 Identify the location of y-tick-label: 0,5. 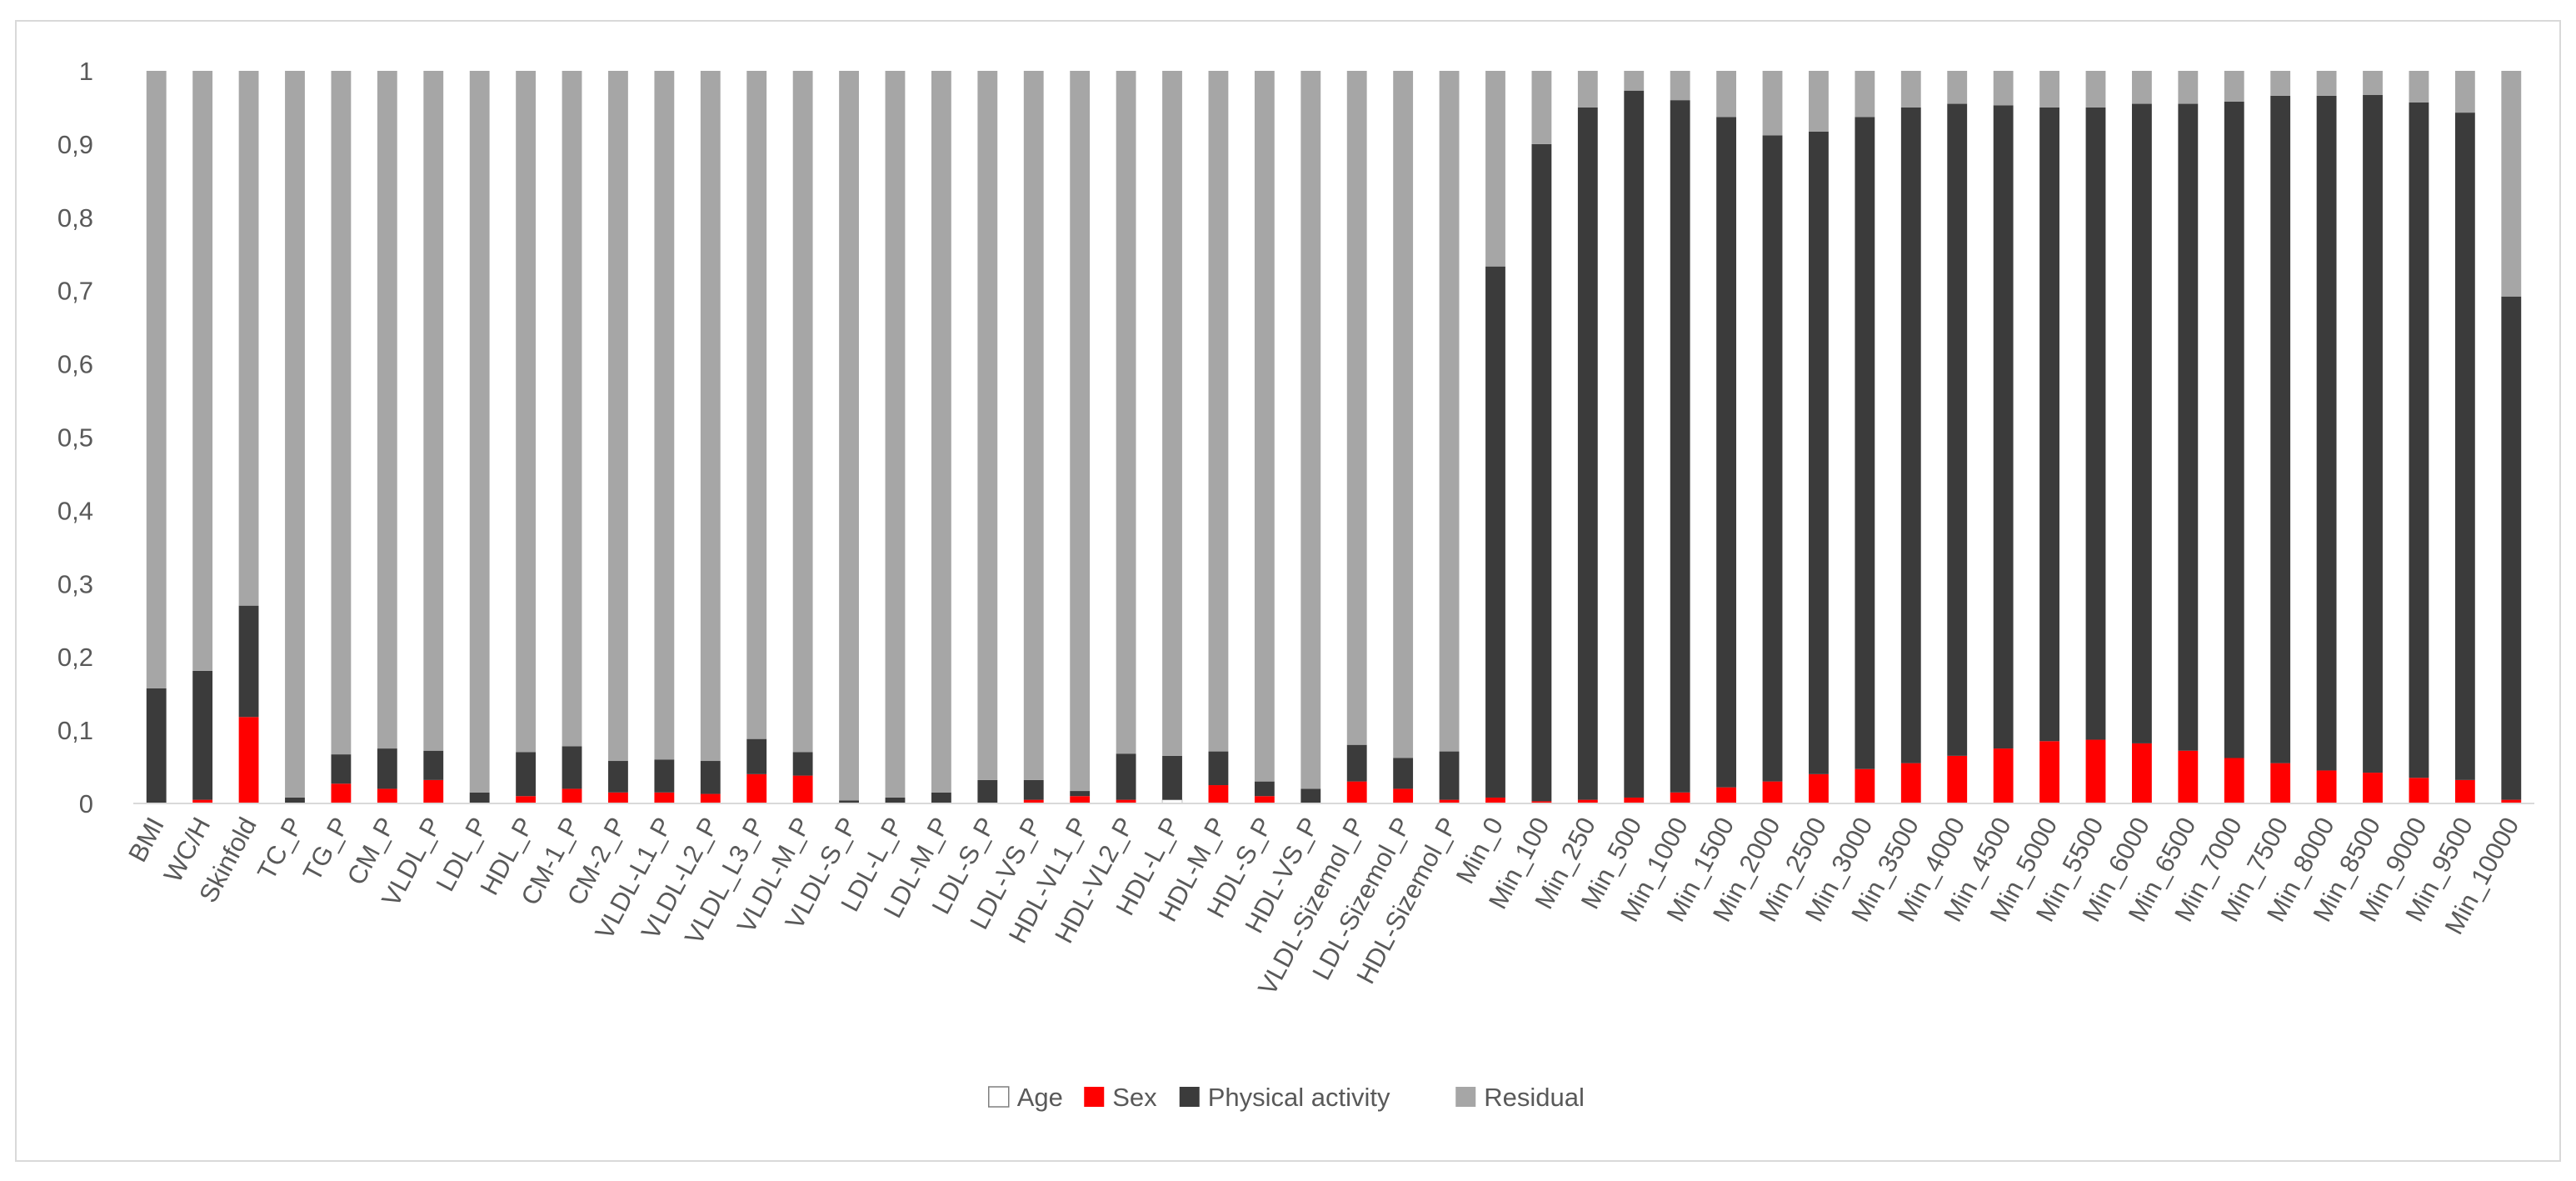
(75, 438).